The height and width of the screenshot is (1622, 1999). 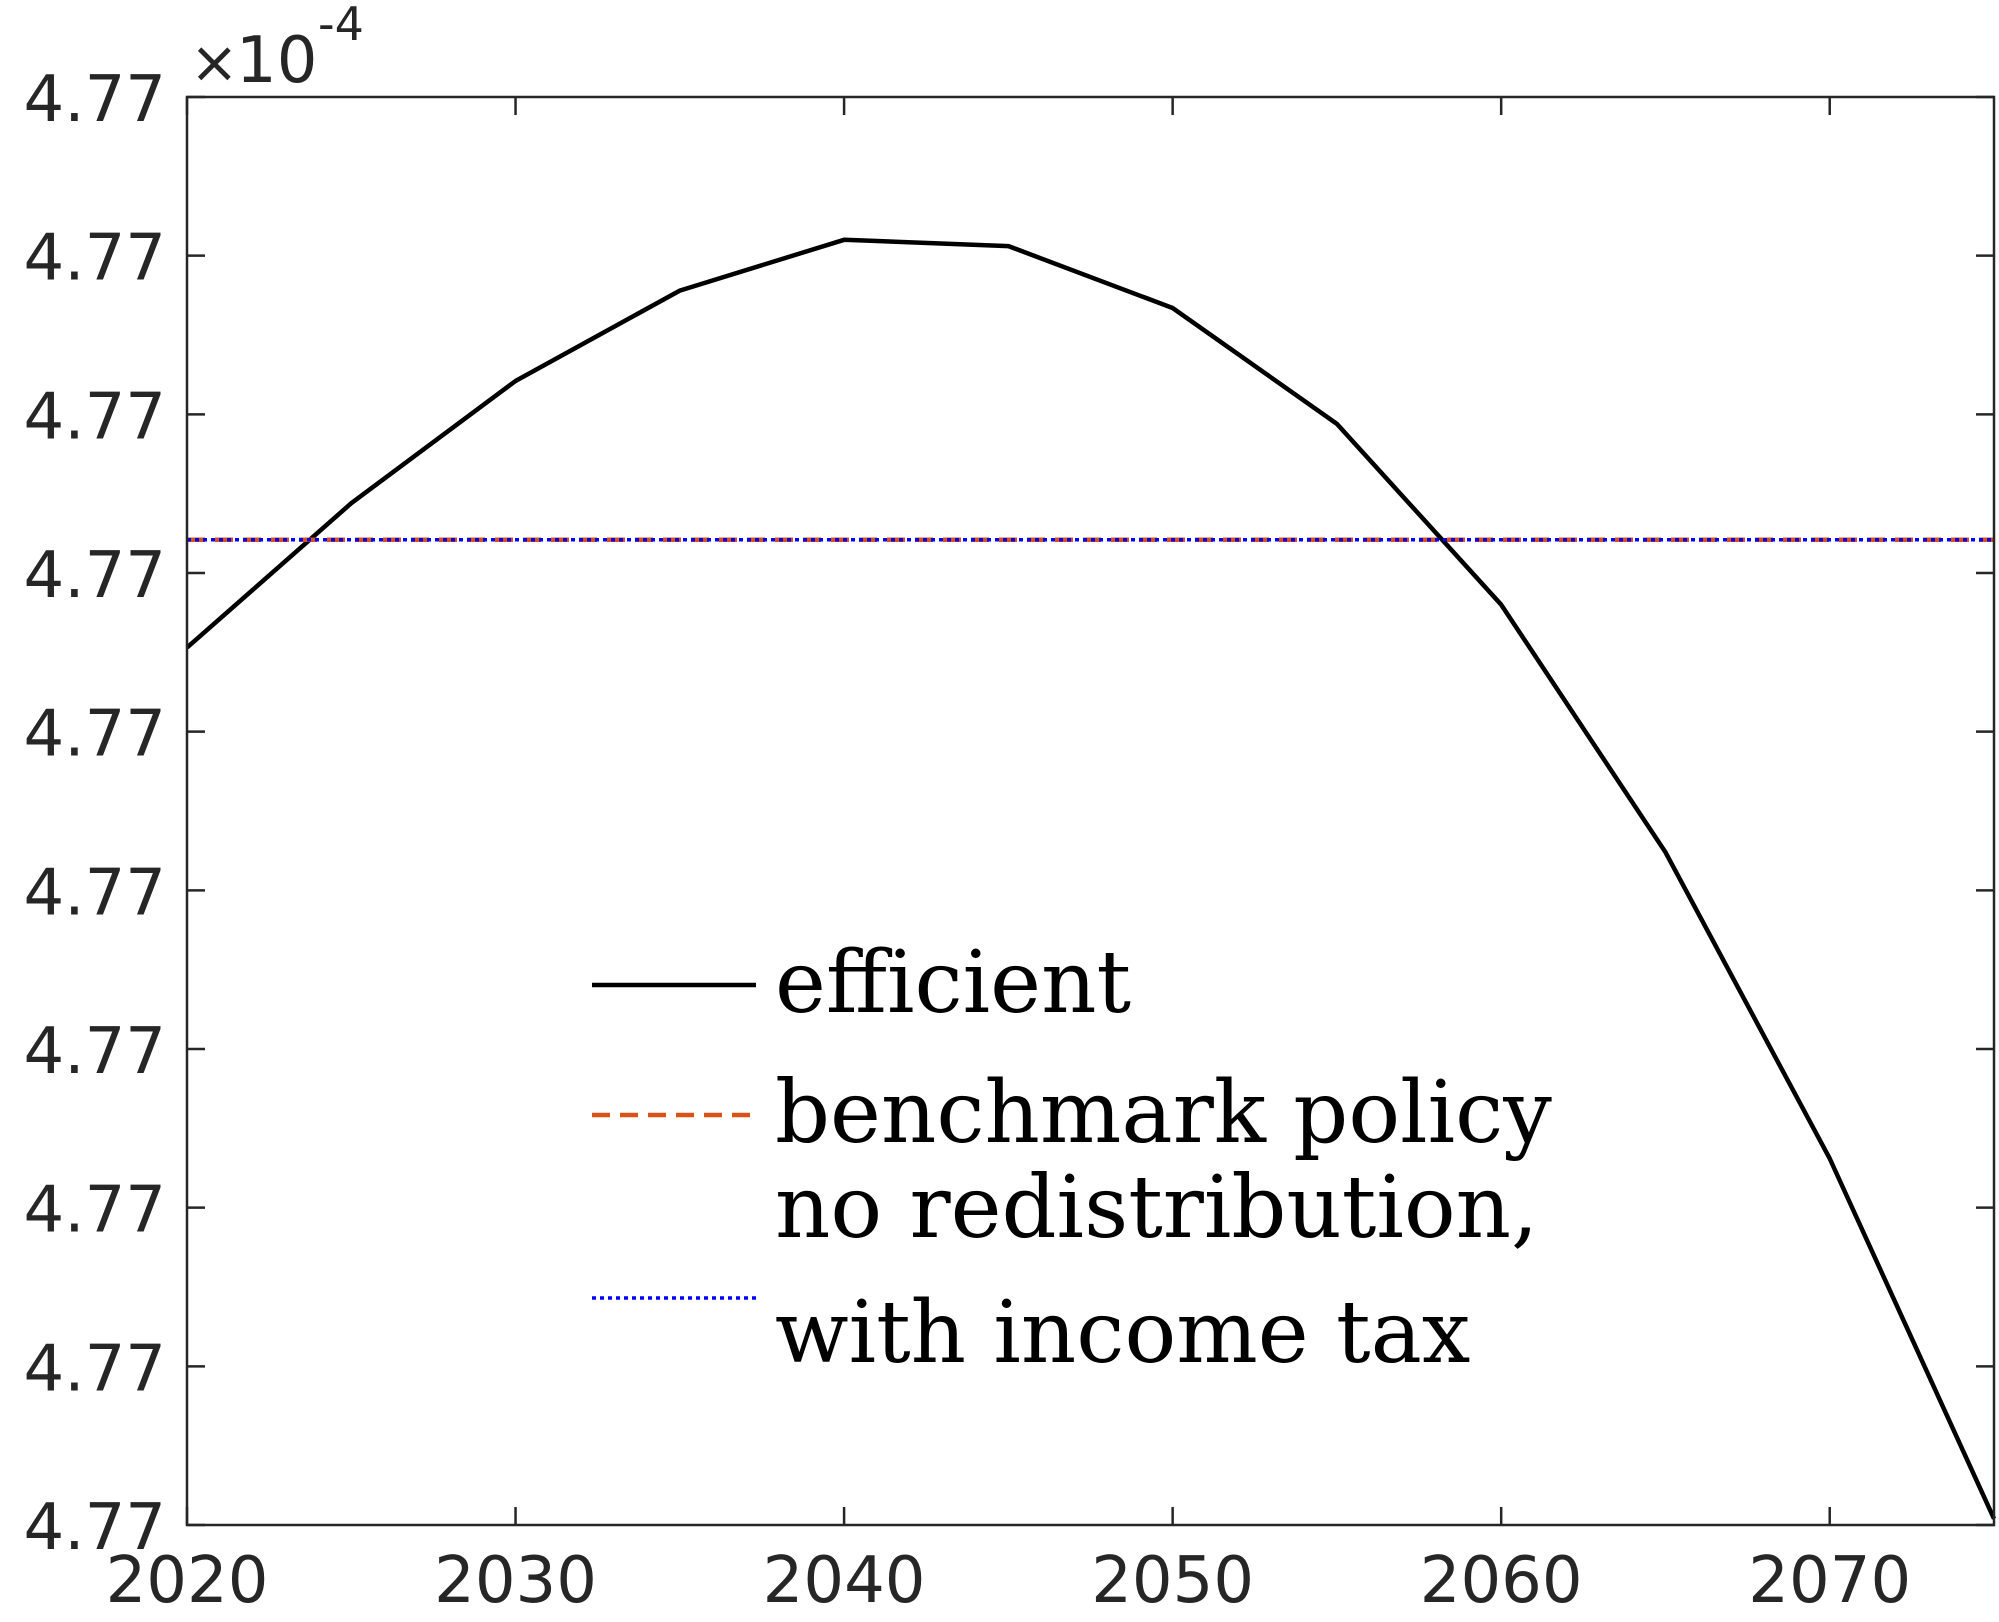 What do you see at coordinates (214, 62) in the screenshot?
I see `multiplier-times: ×` at bounding box center [214, 62].